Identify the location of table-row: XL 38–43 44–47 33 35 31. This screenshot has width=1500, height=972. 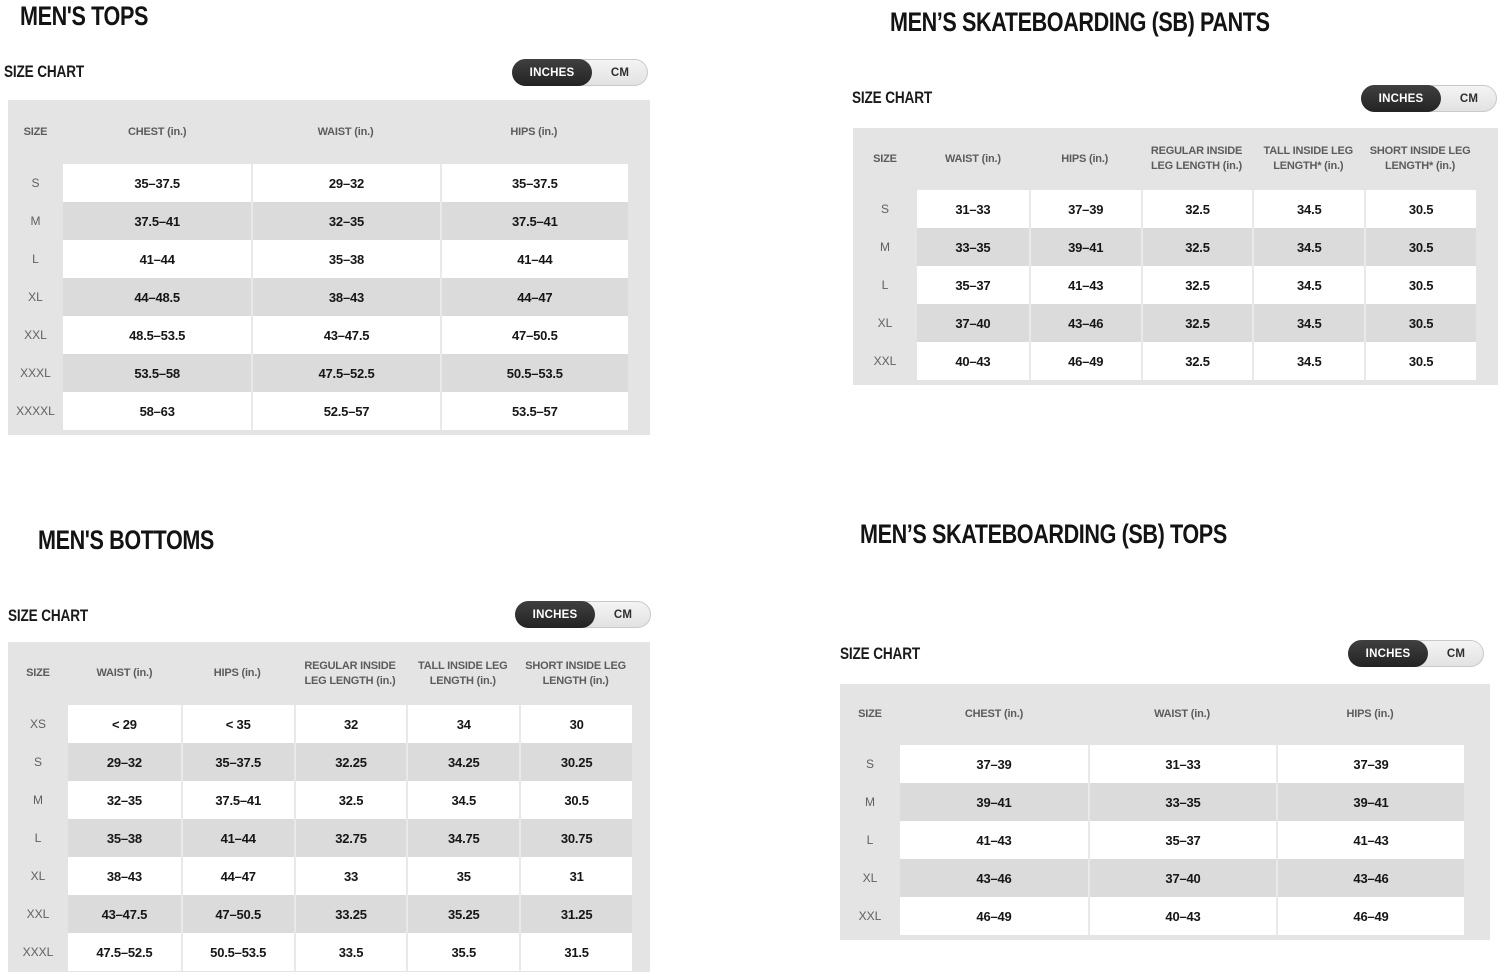
(320, 876).